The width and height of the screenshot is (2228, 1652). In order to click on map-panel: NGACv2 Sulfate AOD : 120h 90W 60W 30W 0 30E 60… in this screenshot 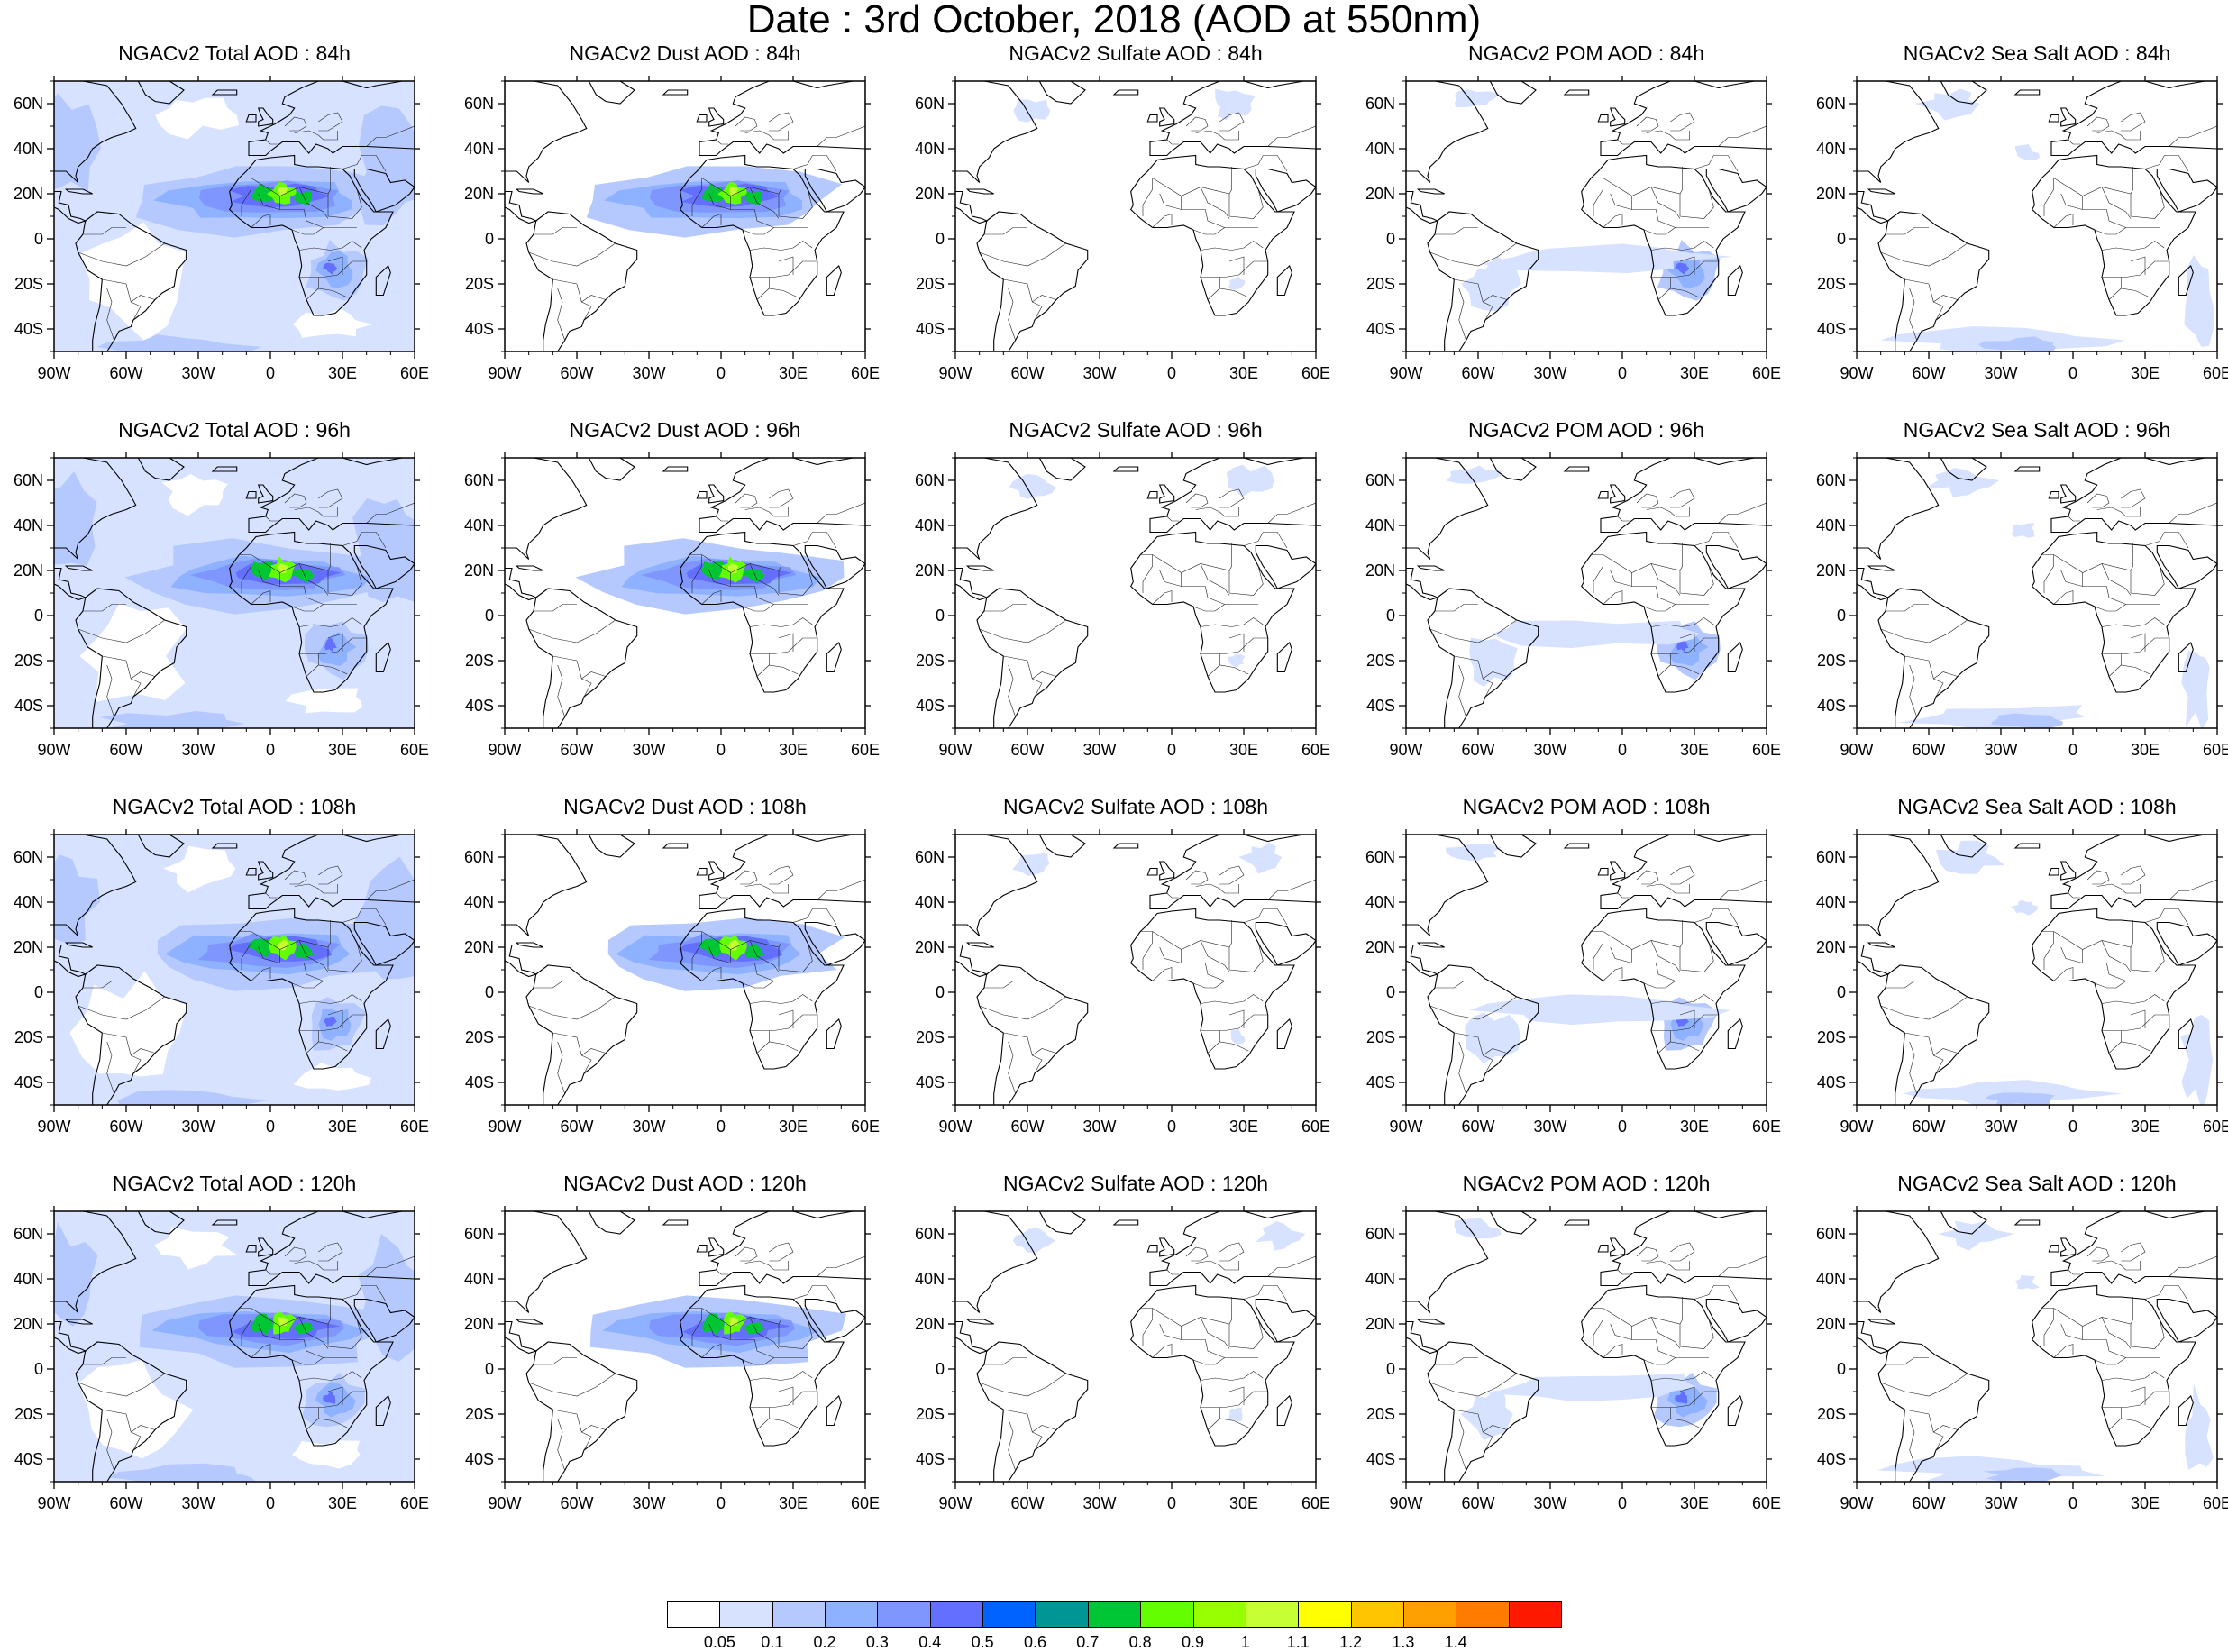, I will do `click(1126, 1357)`.